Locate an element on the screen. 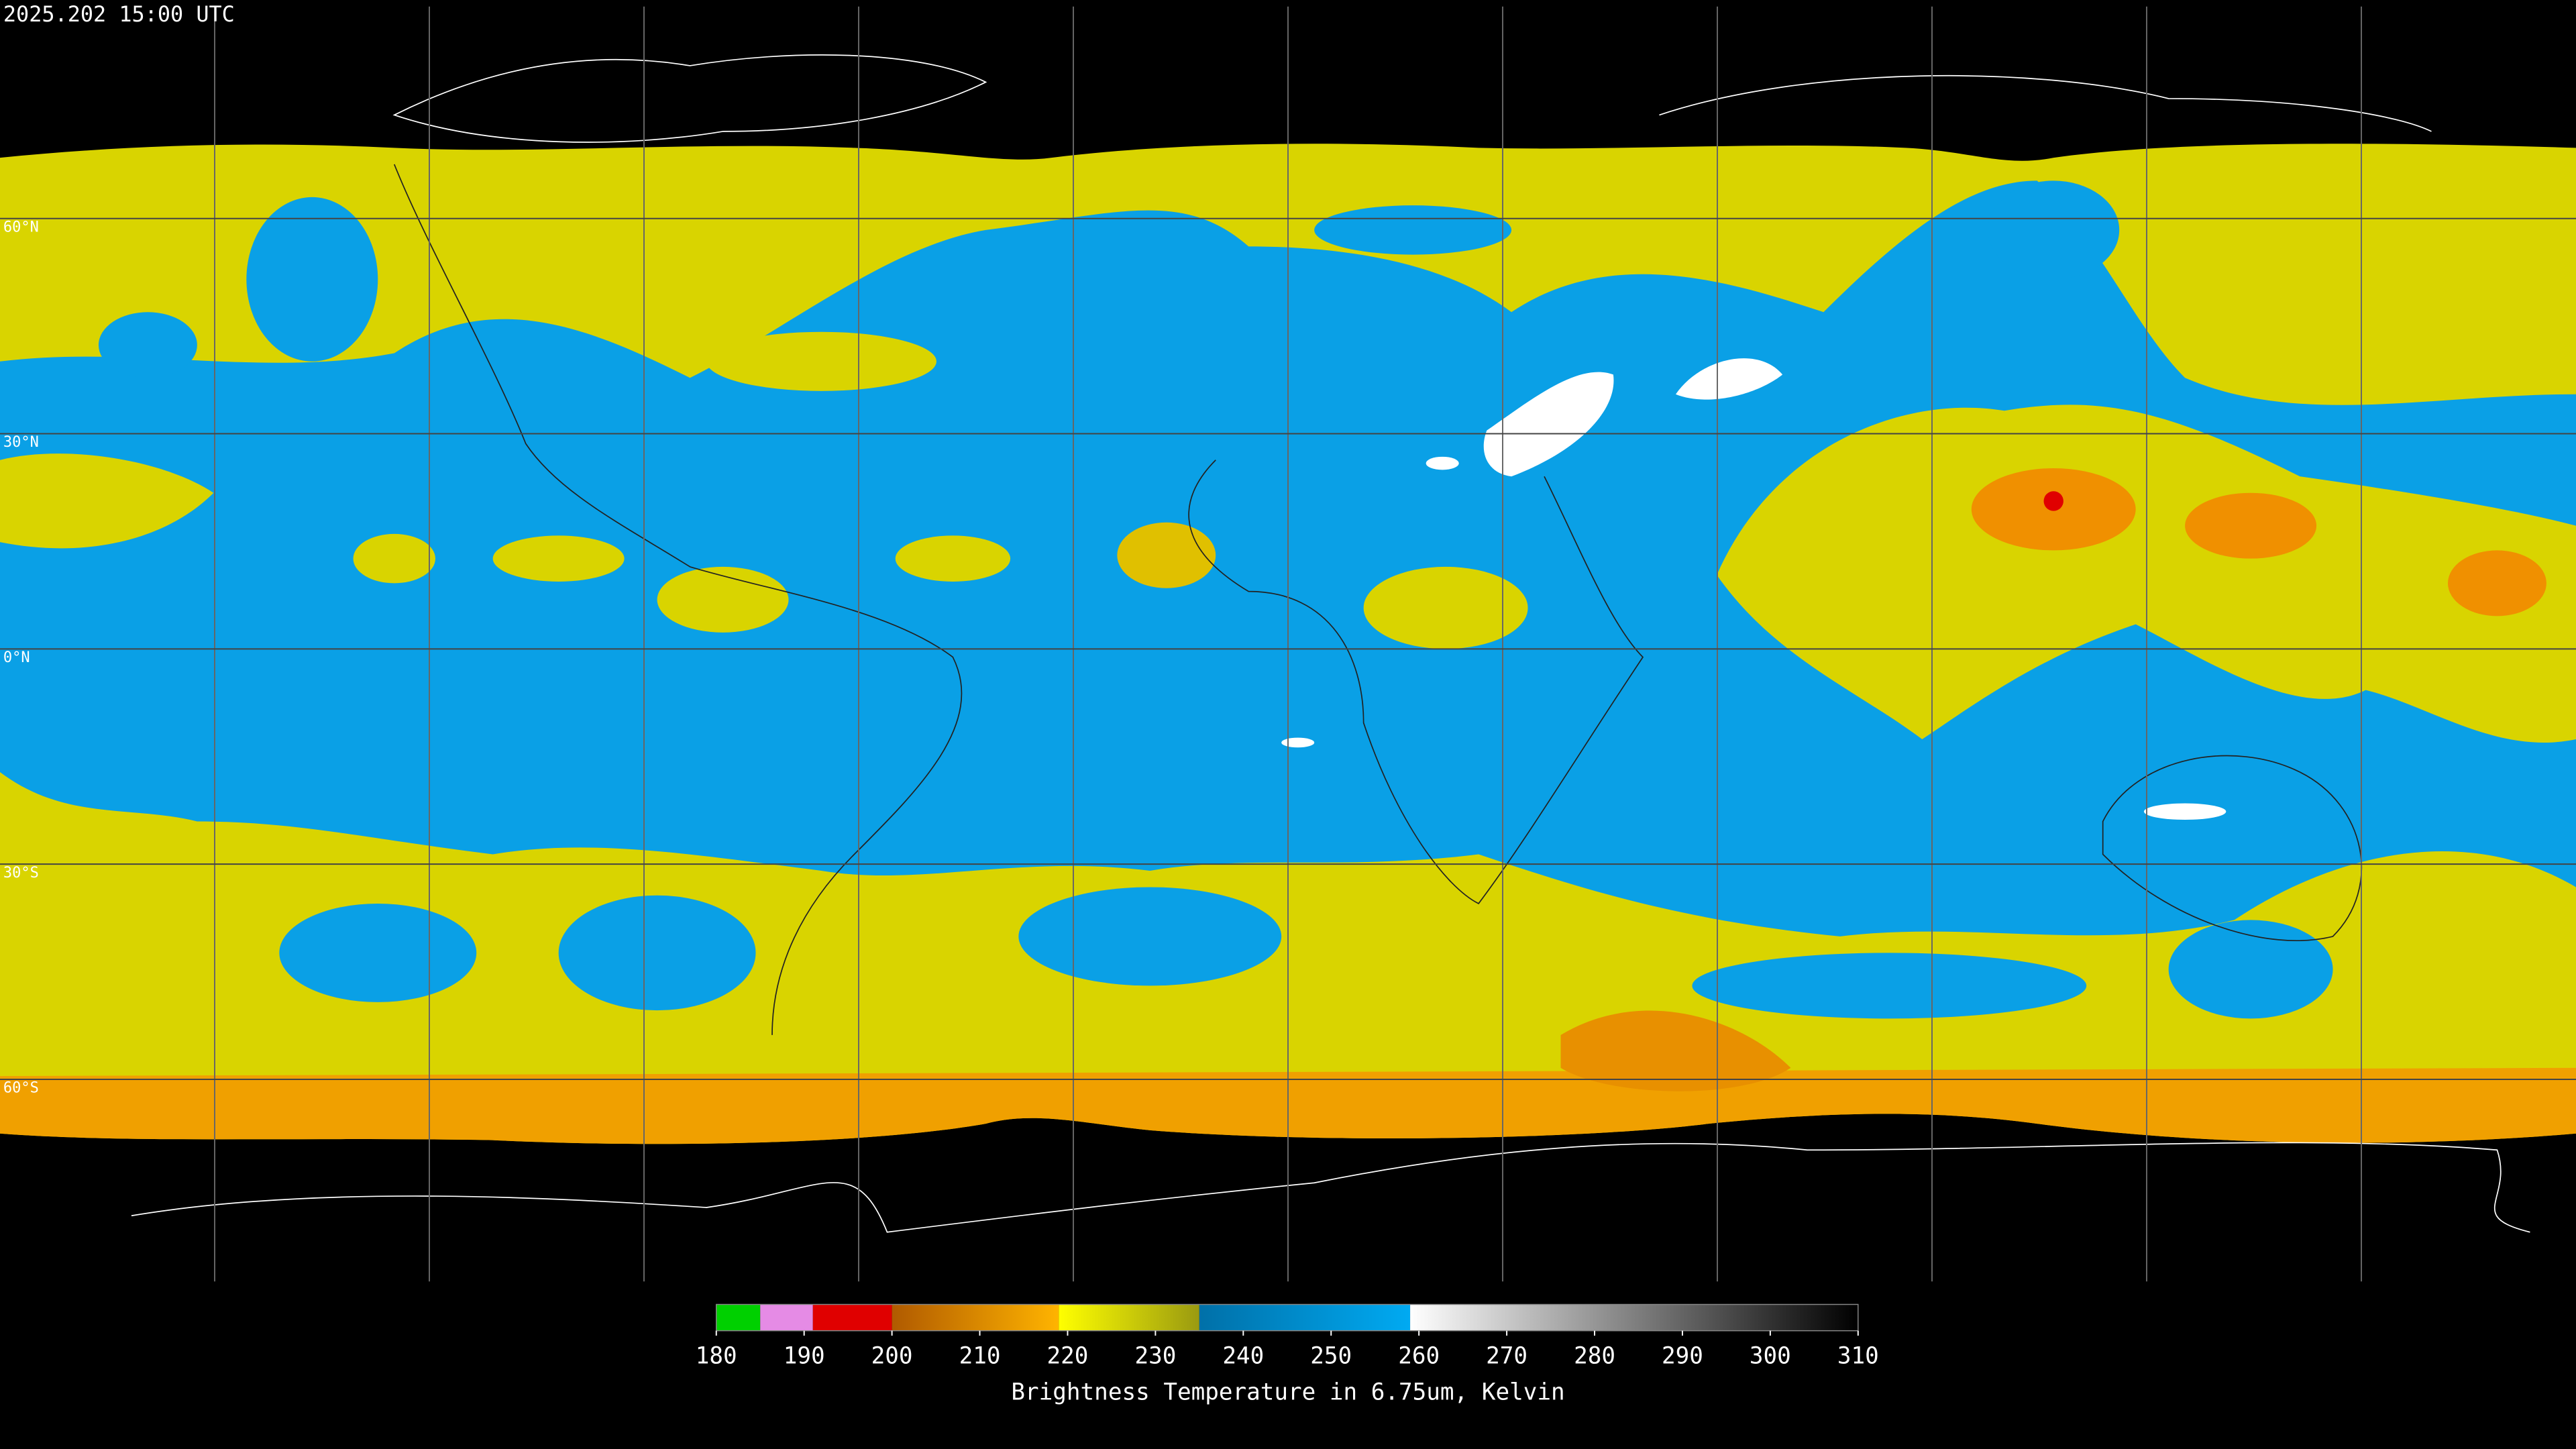 Image resolution: width=2576 pixels, height=1449 pixels. lat-label: 0°N is located at coordinates (16, 657).